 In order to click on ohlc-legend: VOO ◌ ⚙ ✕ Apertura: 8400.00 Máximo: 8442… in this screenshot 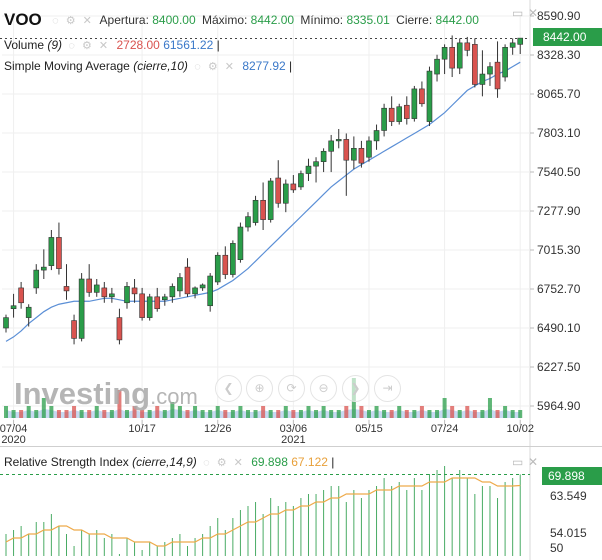, I will do `click(243, 20)`.